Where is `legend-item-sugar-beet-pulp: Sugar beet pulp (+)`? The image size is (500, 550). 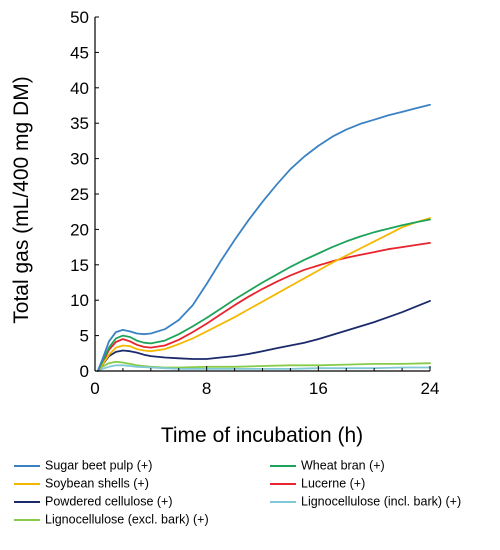 legend-item-sugar-beet-pulp: Sugar beet pulp (+) is located at coordinates (83, 465).